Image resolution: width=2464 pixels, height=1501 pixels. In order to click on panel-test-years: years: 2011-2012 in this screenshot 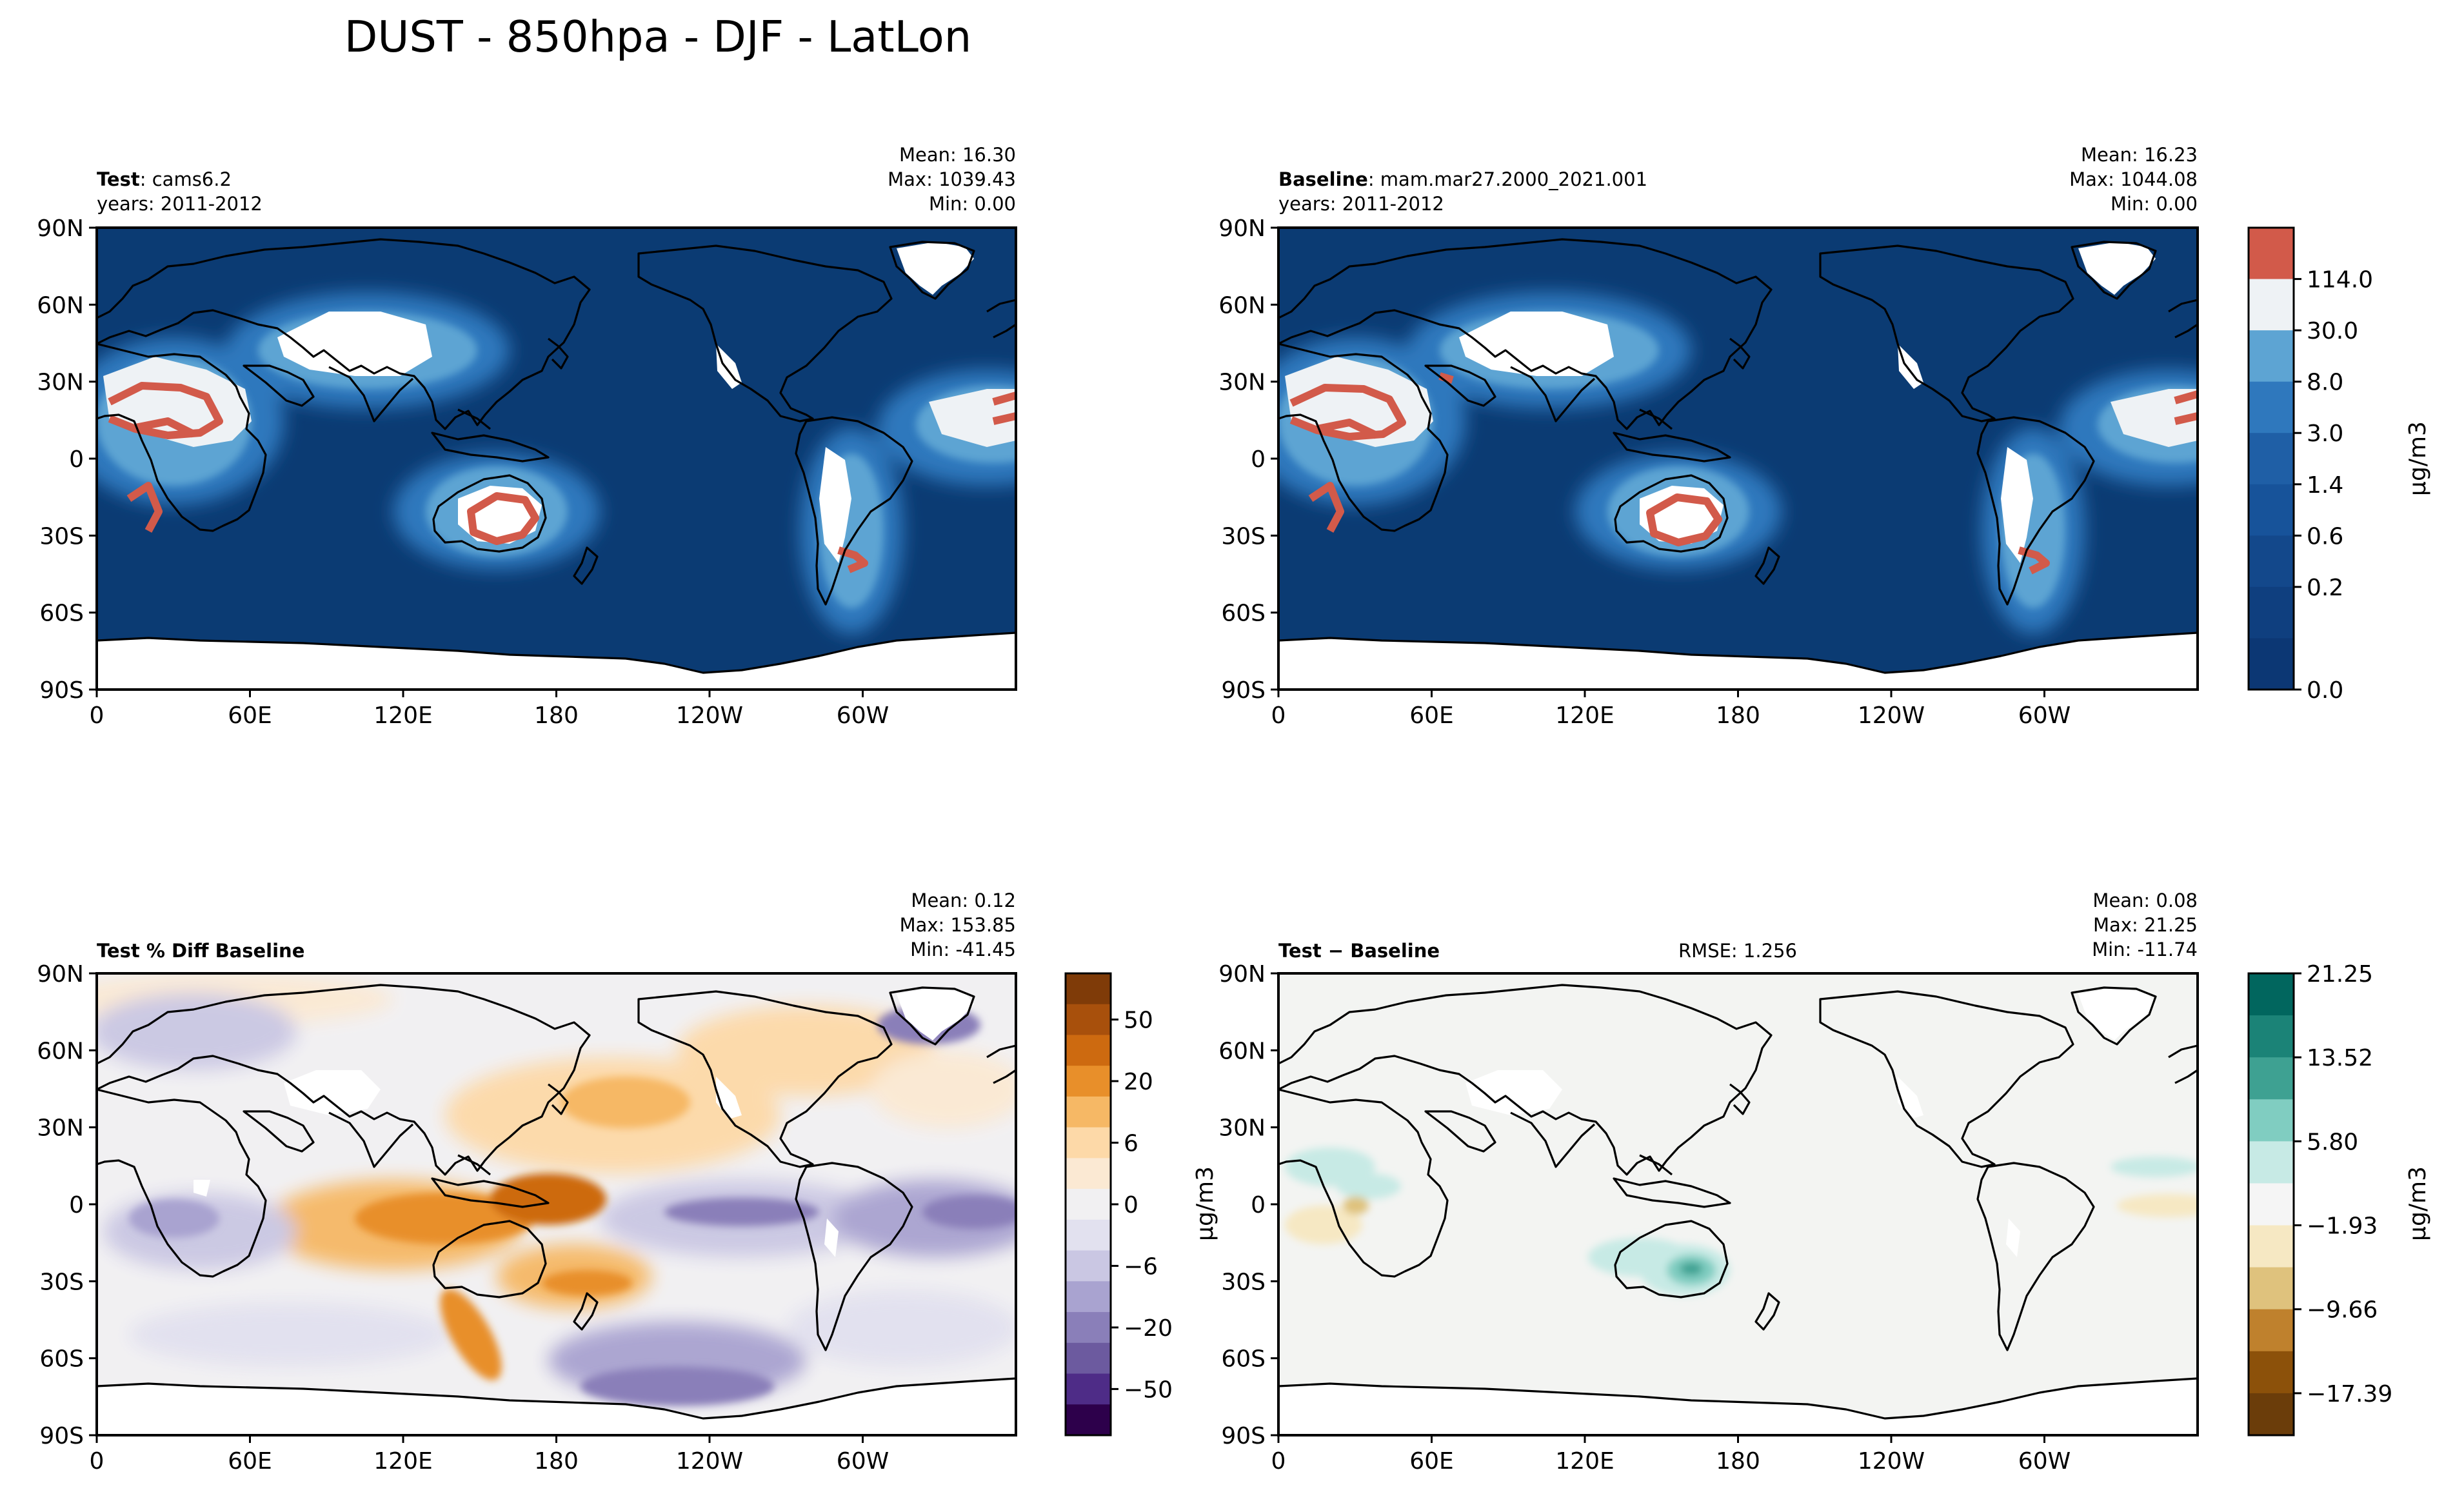, I will do `click(180, 204)`.